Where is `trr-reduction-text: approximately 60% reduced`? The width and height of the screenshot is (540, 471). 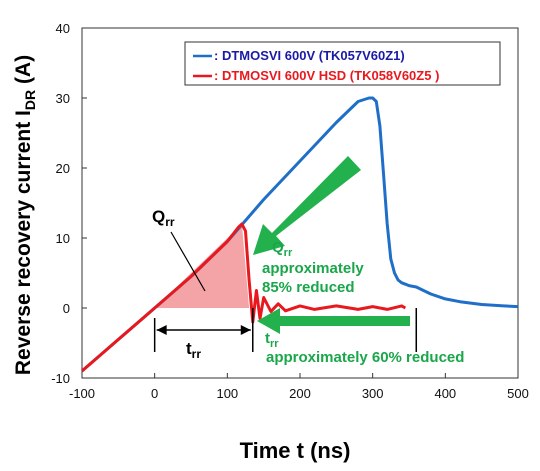 trr-reduction-text: approximately 60% reduced is located at coordinates (365, 357).